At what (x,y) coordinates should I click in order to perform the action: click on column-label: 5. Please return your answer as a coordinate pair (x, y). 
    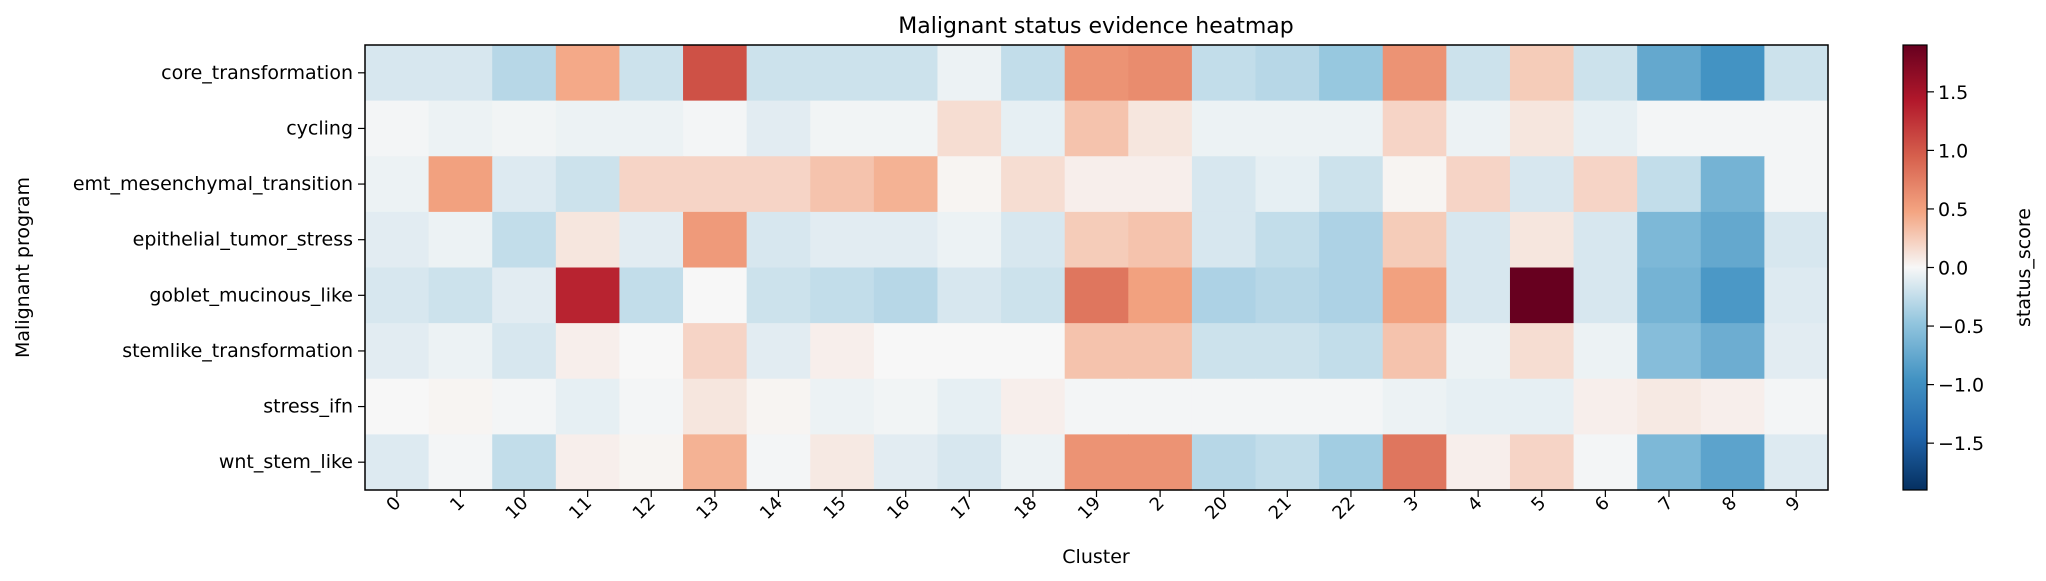
    Looking at the image, I should click on (1538, 504).